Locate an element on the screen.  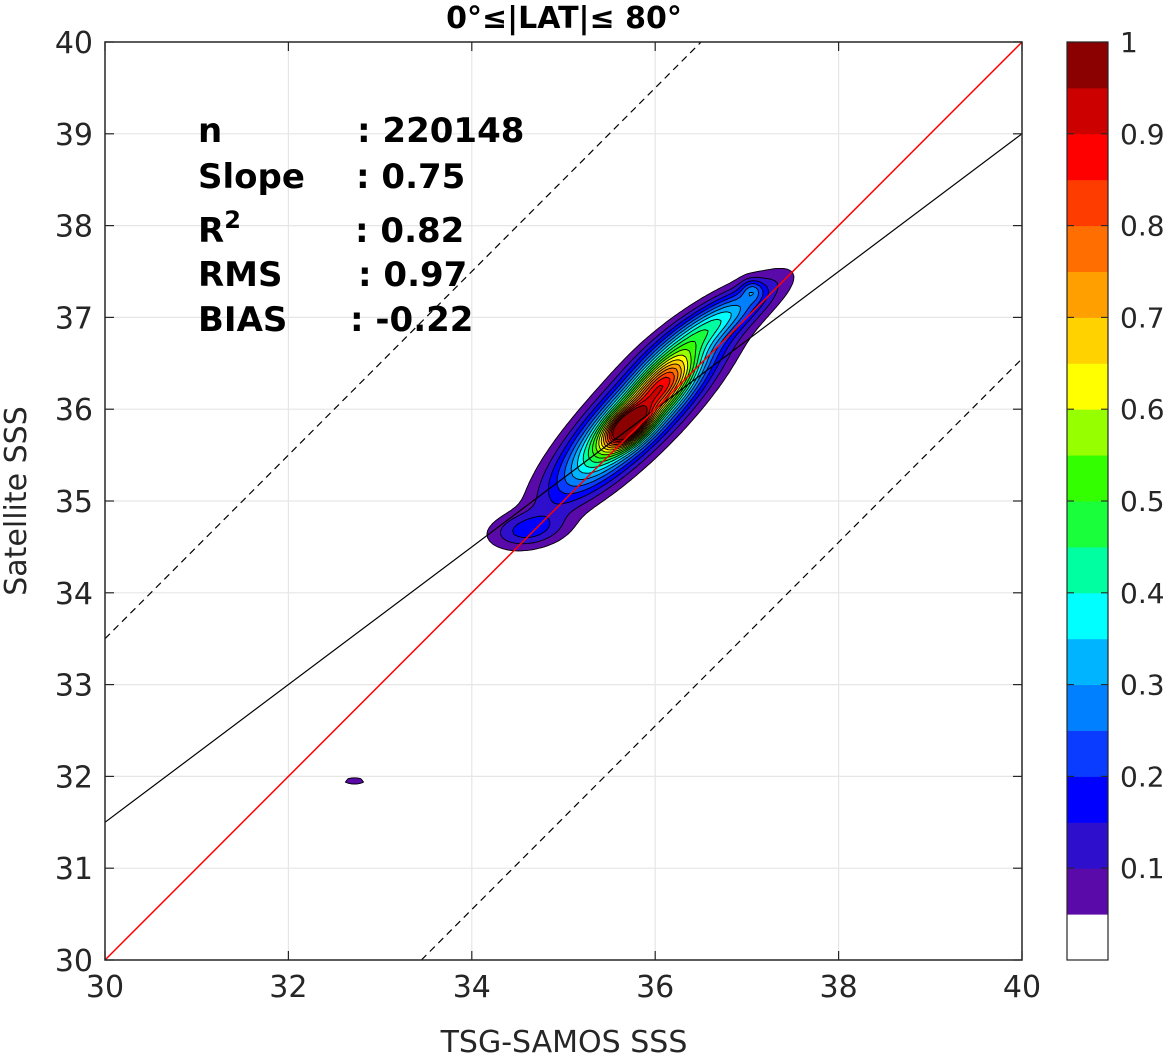
stat-key-rms: RMS is located at coordinates (240, 275).